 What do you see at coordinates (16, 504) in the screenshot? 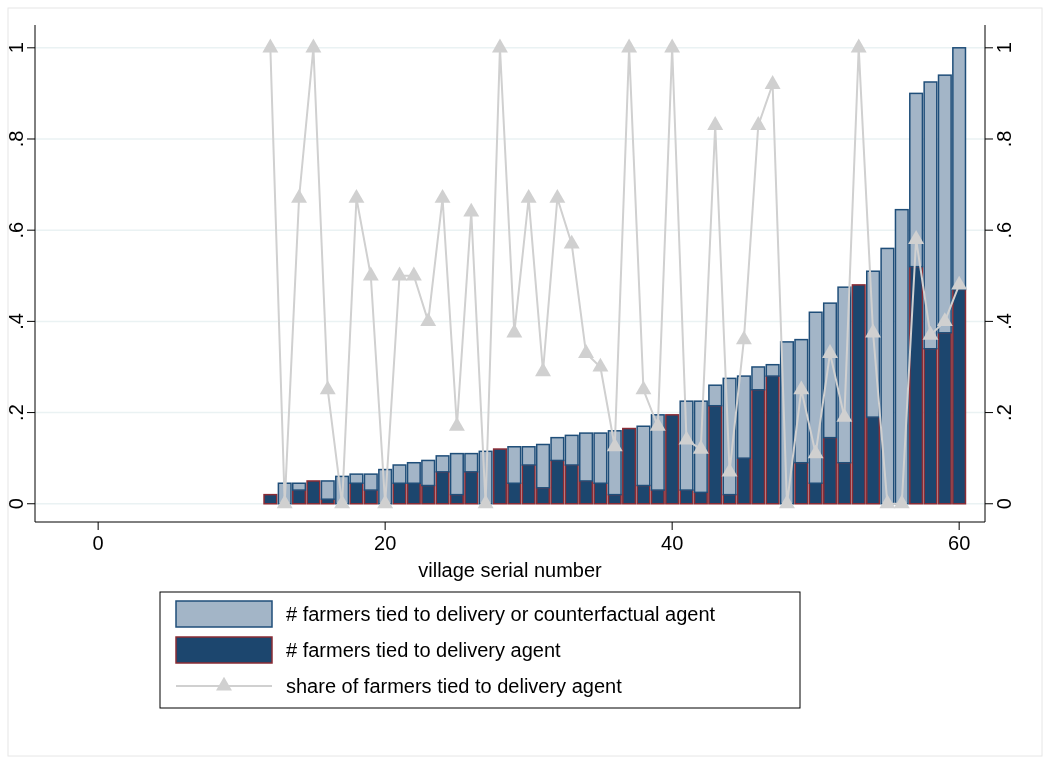
I see `y-tick-label: 0` at bounding box center [16, 504].